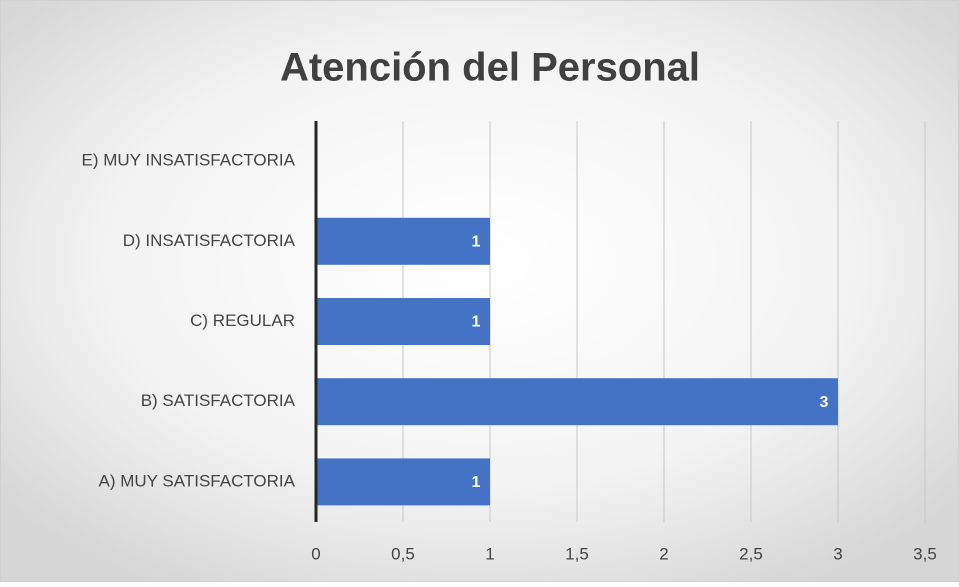 This screenshot has width=959, height=587. What do you see at coordinates (242, 320) in the screenshot?
I see `y-tick-label: C) REGULAR` at bounding box center [242, 320].